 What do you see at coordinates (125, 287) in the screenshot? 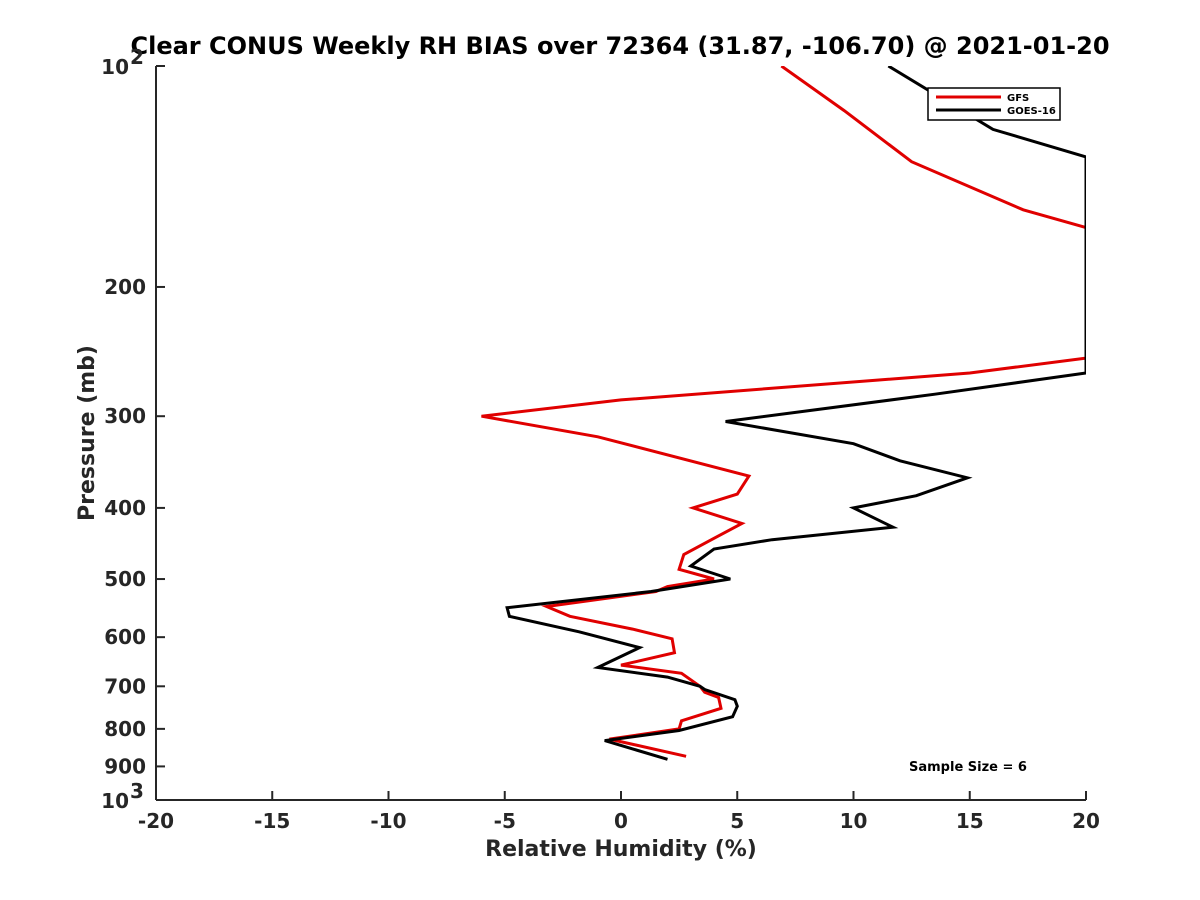
I see `y-tick-label: 200` at bounding box center [125, 287].